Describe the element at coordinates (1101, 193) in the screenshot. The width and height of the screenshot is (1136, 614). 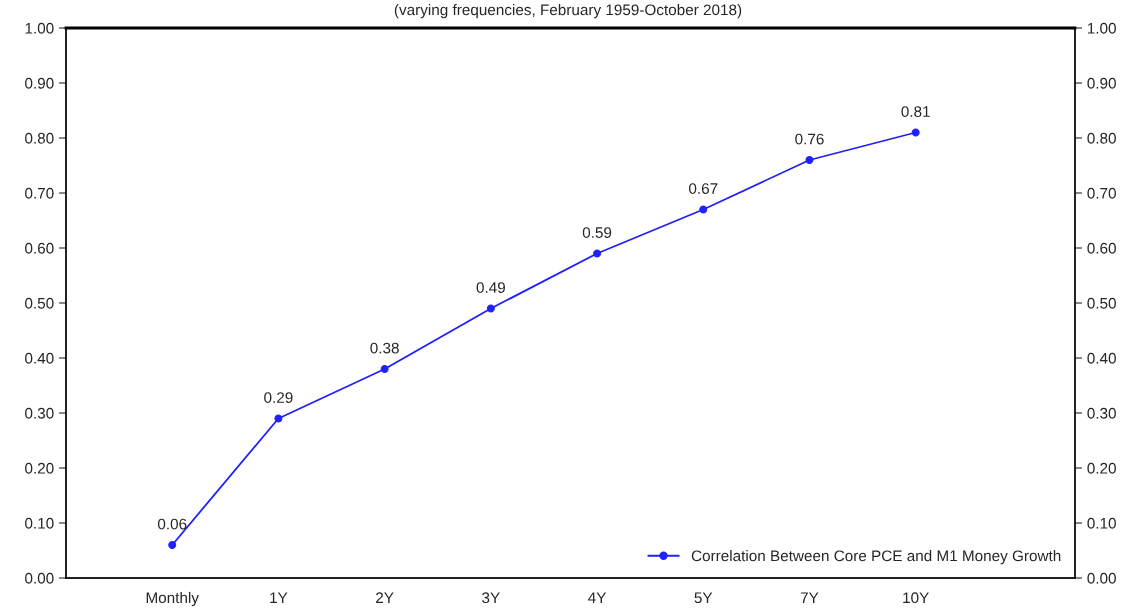
I see `y2-tick-label: 0.70` at that location.